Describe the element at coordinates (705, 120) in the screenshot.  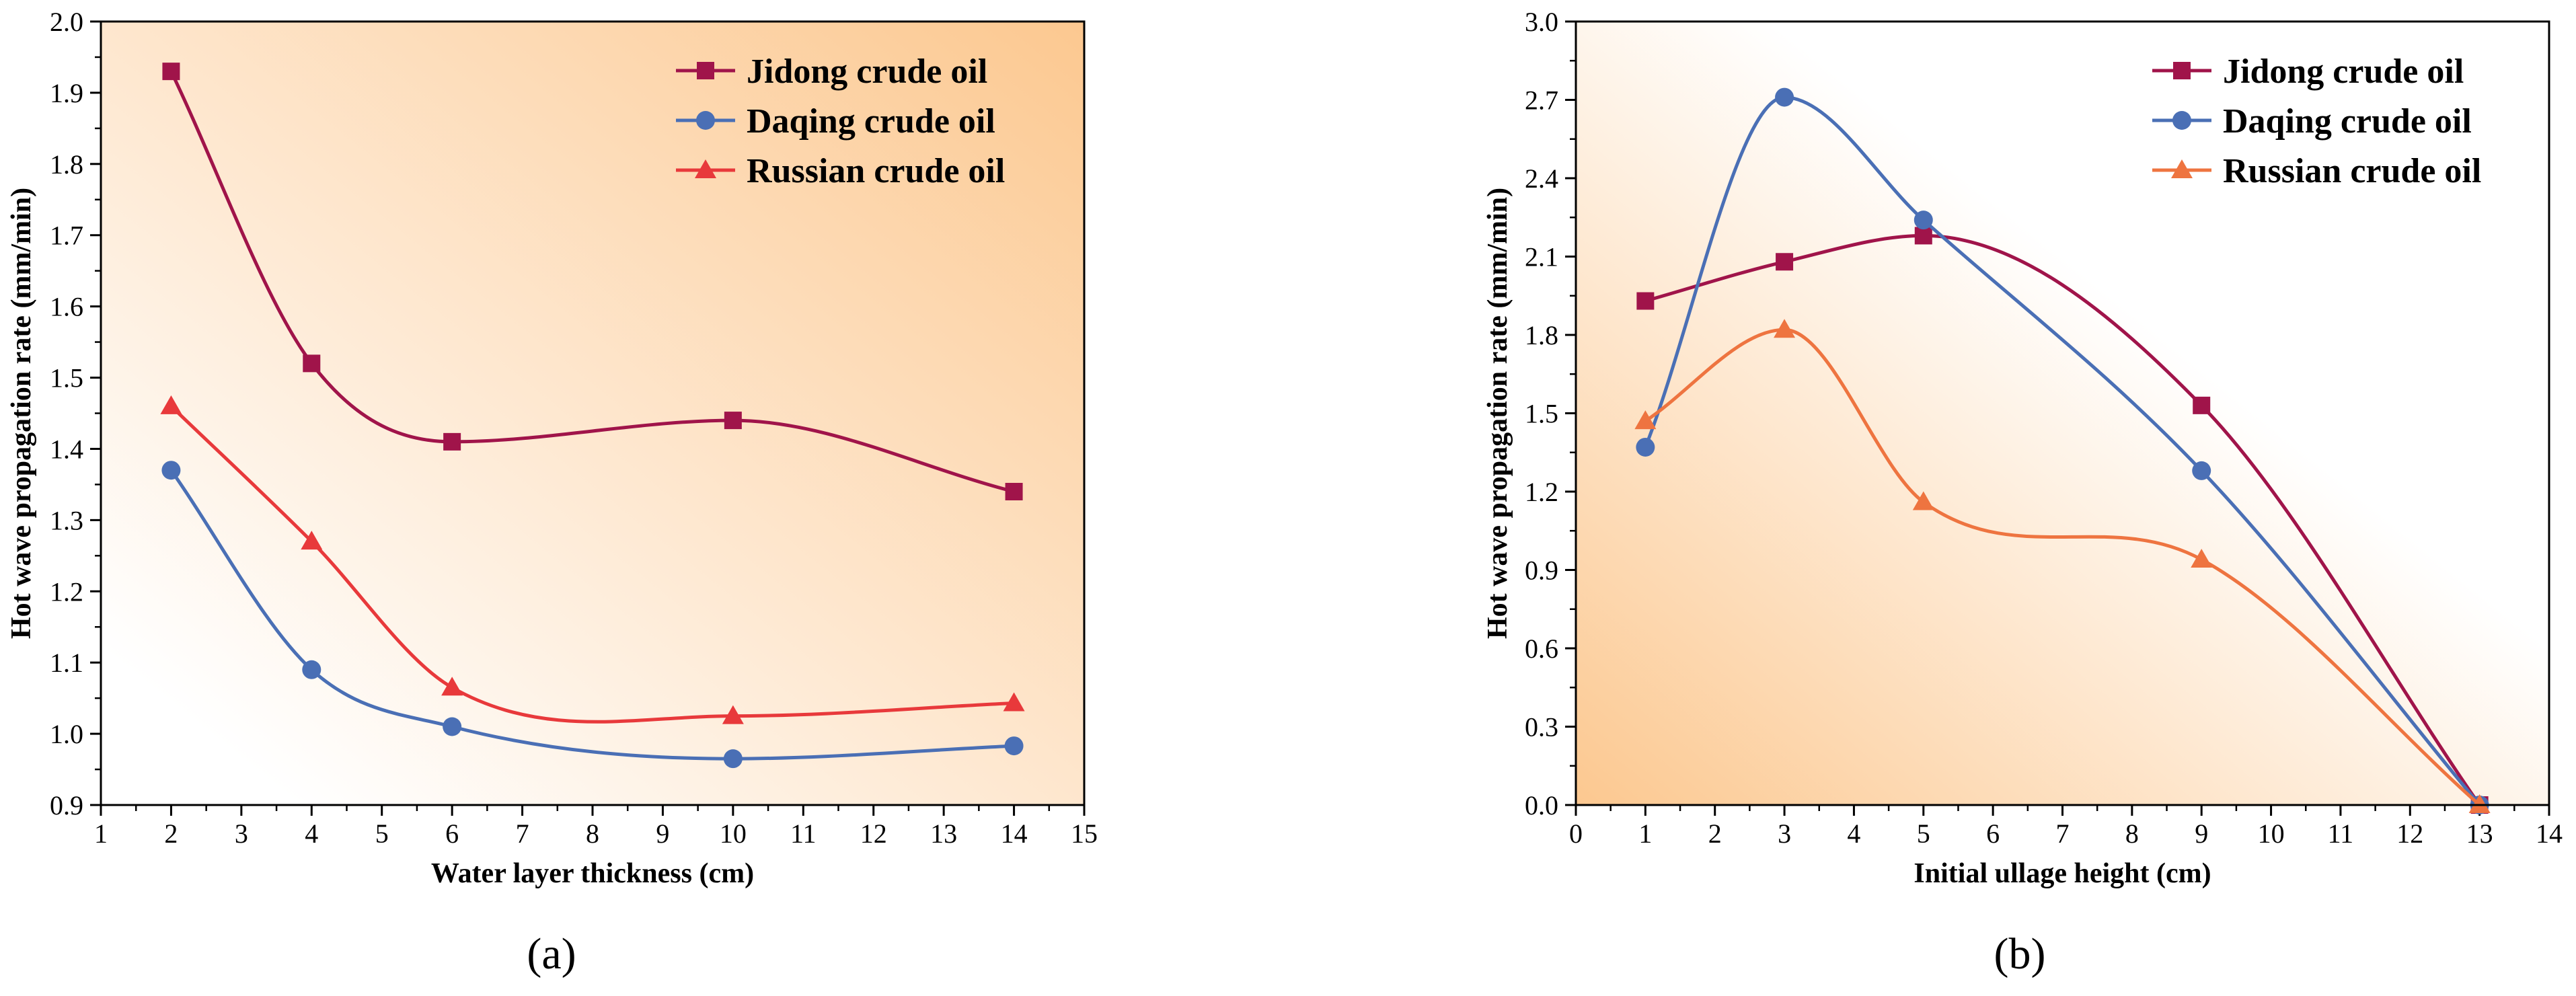
I see `chart-a-legend-marker-daqing` at that location.